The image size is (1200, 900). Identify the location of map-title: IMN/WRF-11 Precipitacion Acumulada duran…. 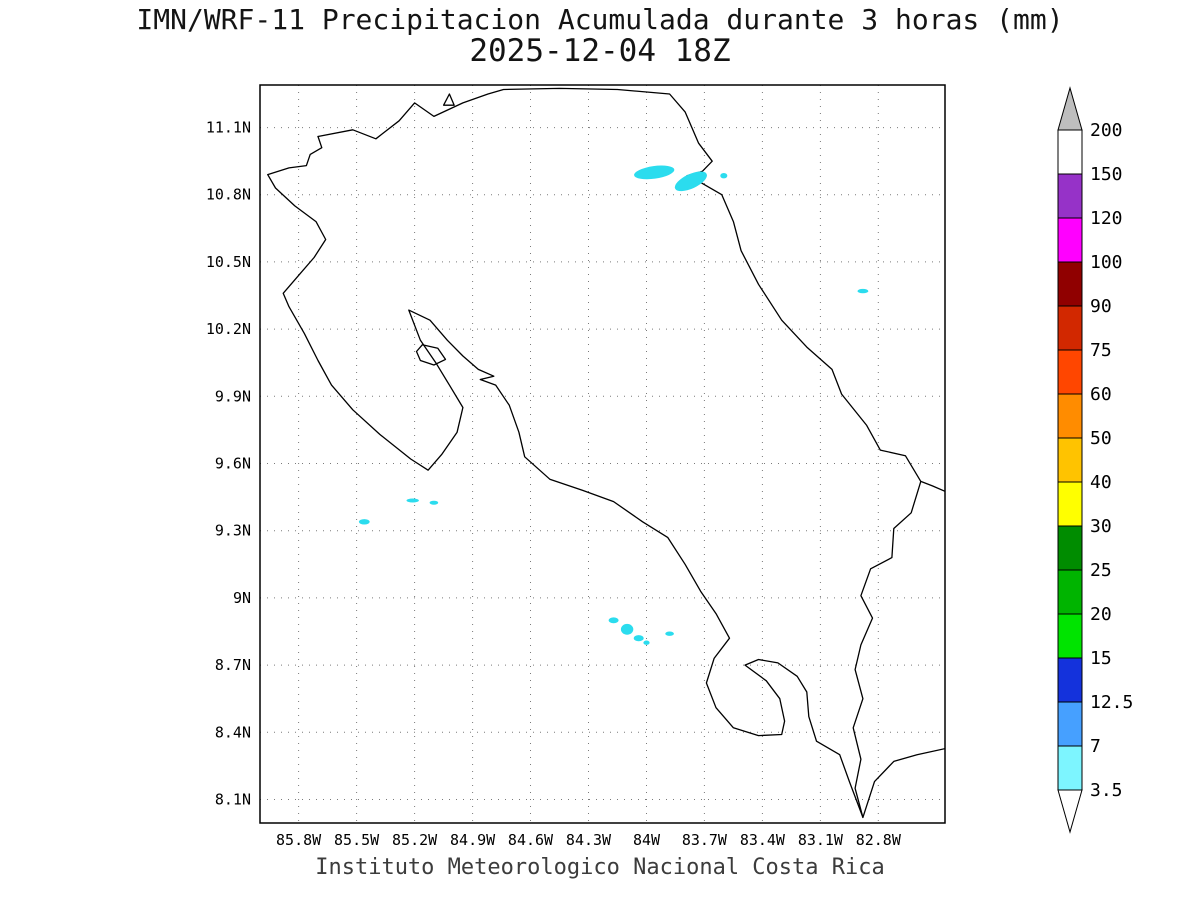
(600, 19).